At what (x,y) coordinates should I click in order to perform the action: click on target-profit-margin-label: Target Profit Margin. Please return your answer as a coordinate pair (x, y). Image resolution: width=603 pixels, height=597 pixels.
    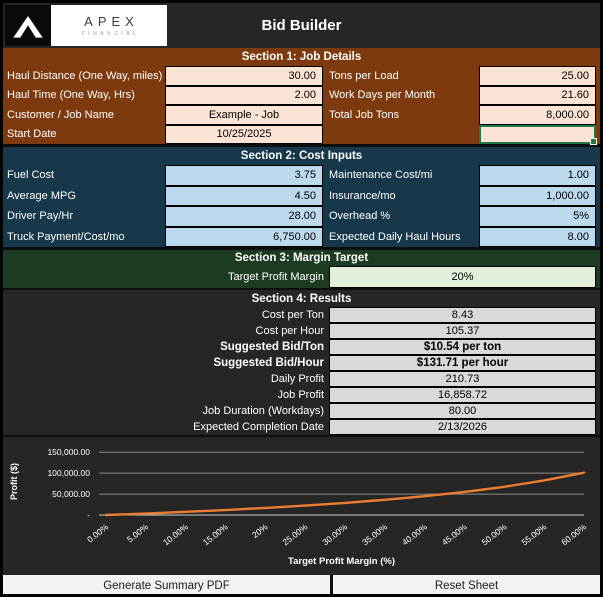
    Looking at the image, I should click on (276, 277).